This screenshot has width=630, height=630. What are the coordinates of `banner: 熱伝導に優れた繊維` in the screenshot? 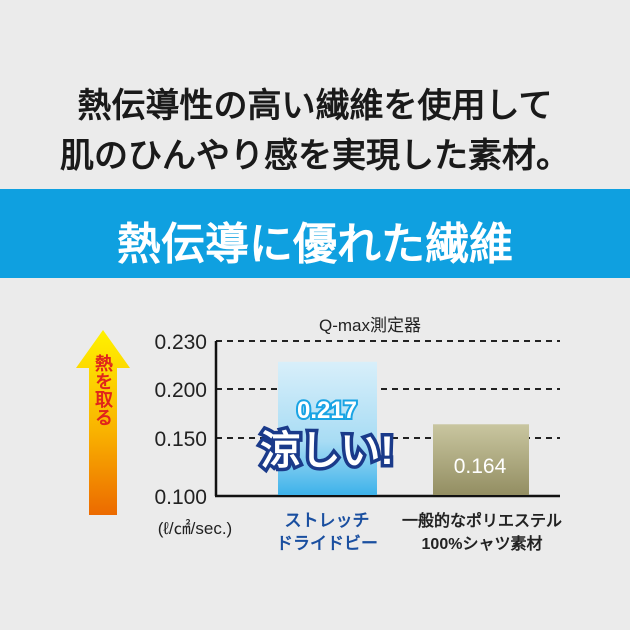 It's located at (315, 233).